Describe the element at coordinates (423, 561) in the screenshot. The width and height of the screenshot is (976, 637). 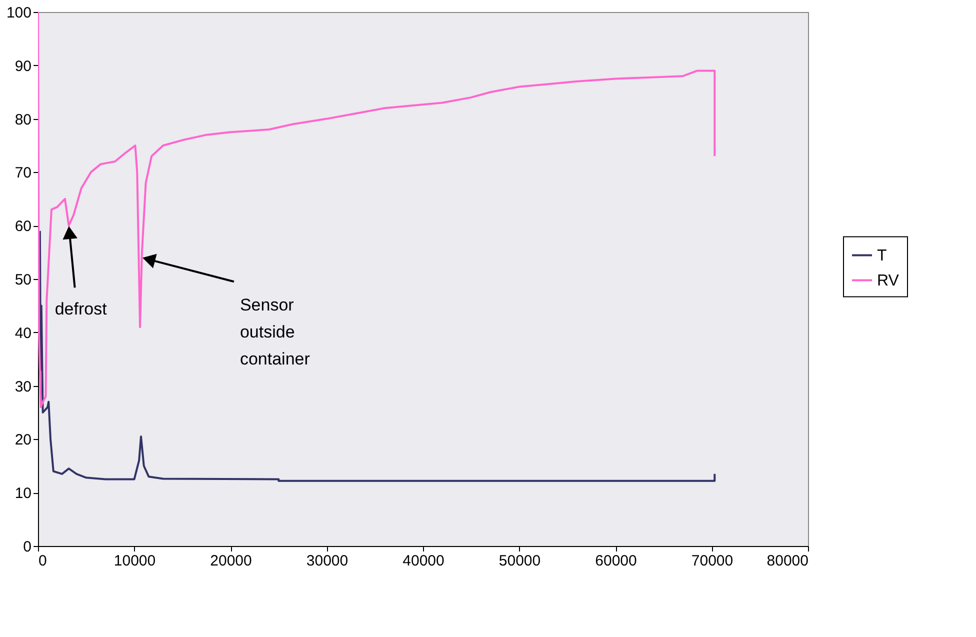
I see `x-tick-label: 40000` at that location.